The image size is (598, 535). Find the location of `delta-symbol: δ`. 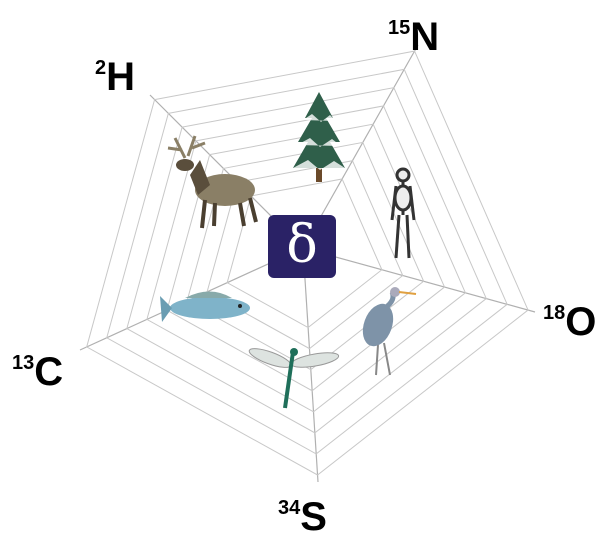

delta-symbol: δ is located at coordinates (301, 245).